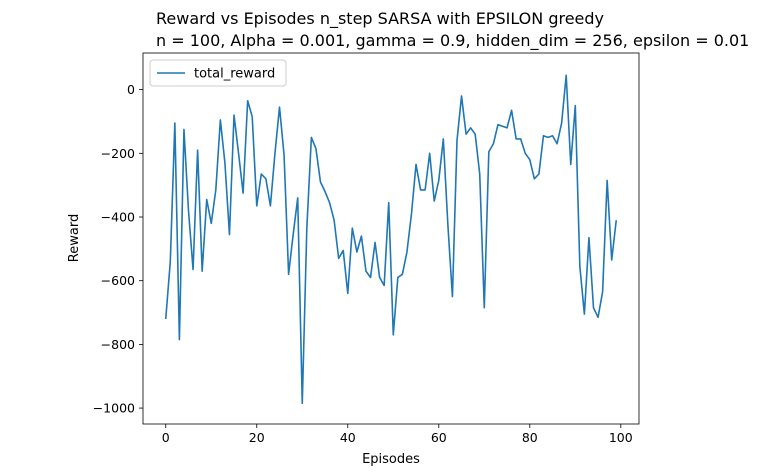  I want to click on x-tick-label: 60, so click(439, 437).